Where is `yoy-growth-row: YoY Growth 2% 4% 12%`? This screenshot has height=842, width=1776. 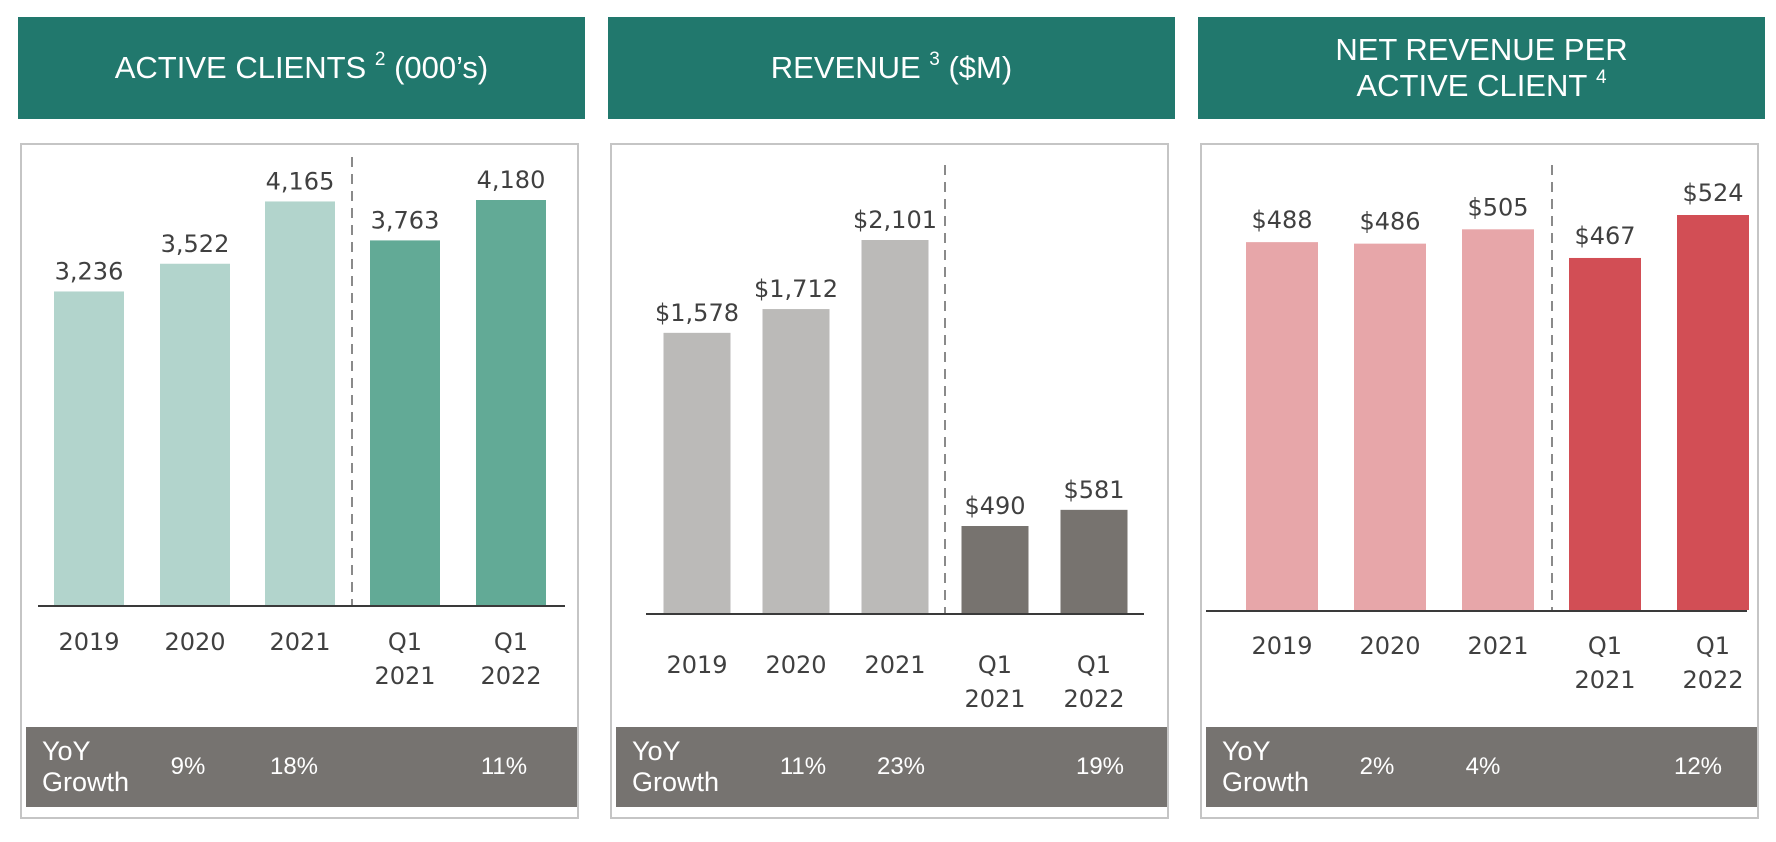 yoy-growth-row: YoY Growth 2% 4% 12% is located at coordinates (1481, 767).